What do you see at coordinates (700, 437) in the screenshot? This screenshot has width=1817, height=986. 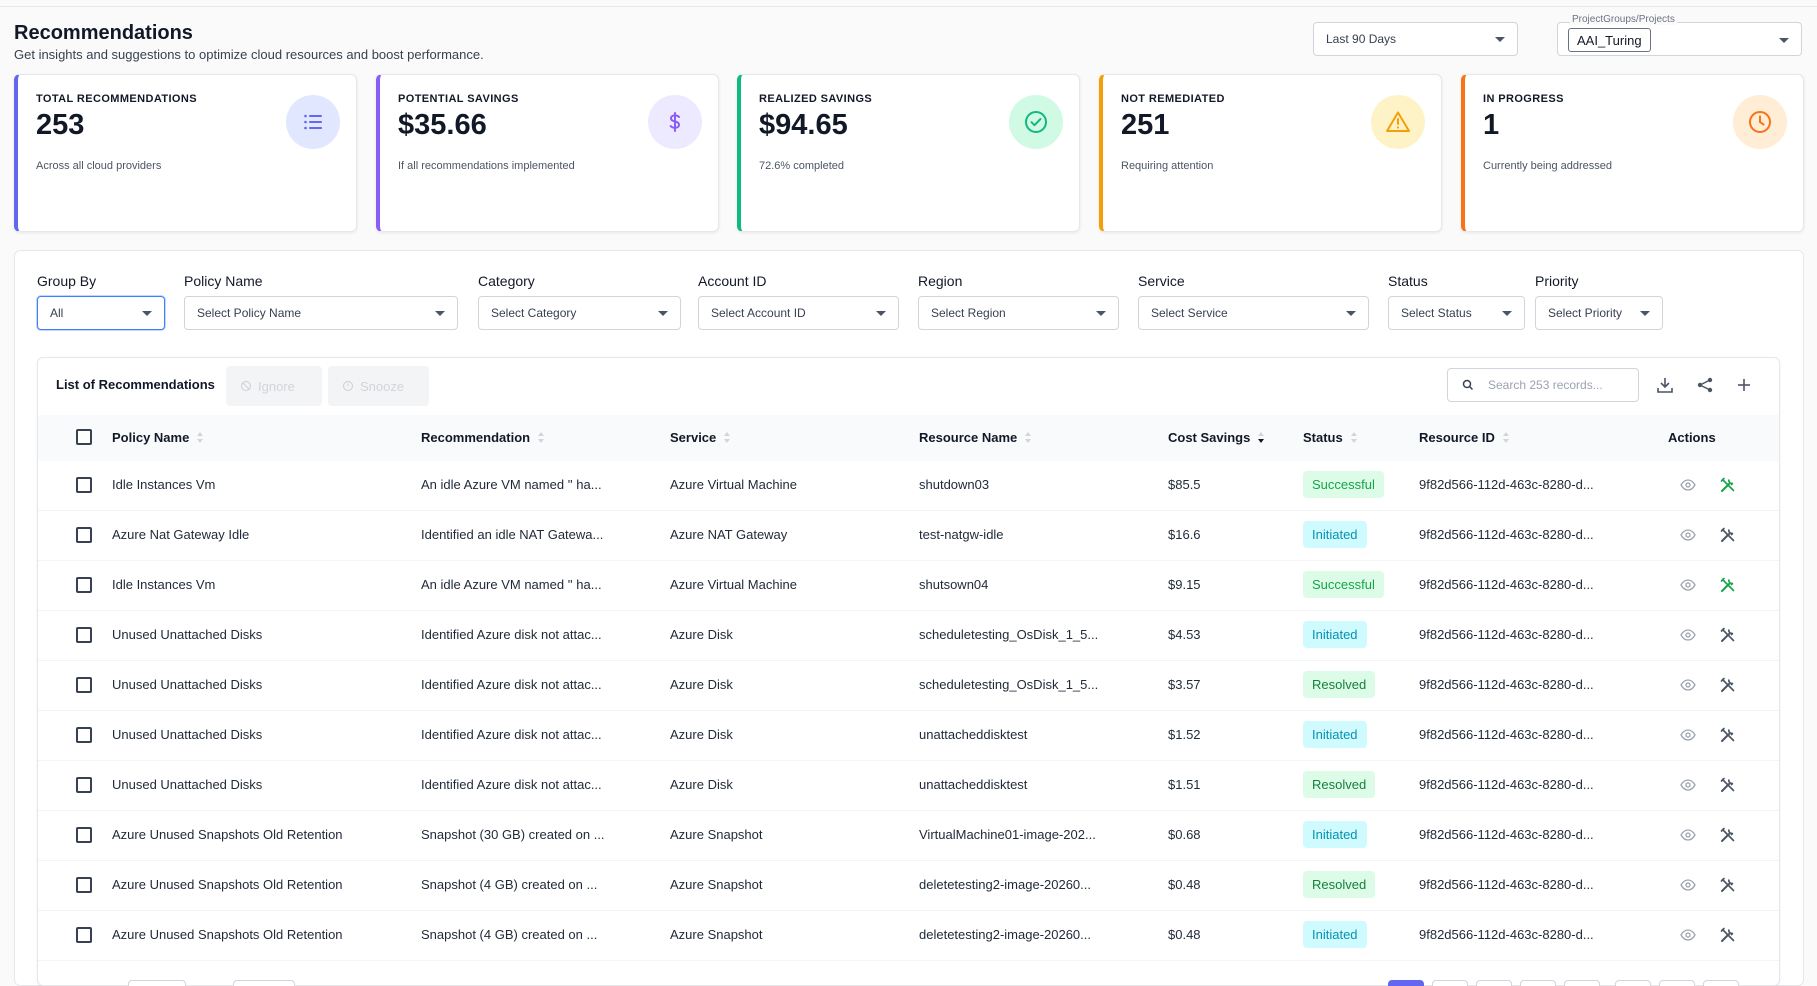 I see `column-header-service: Service` at bounding box center [700, 437].